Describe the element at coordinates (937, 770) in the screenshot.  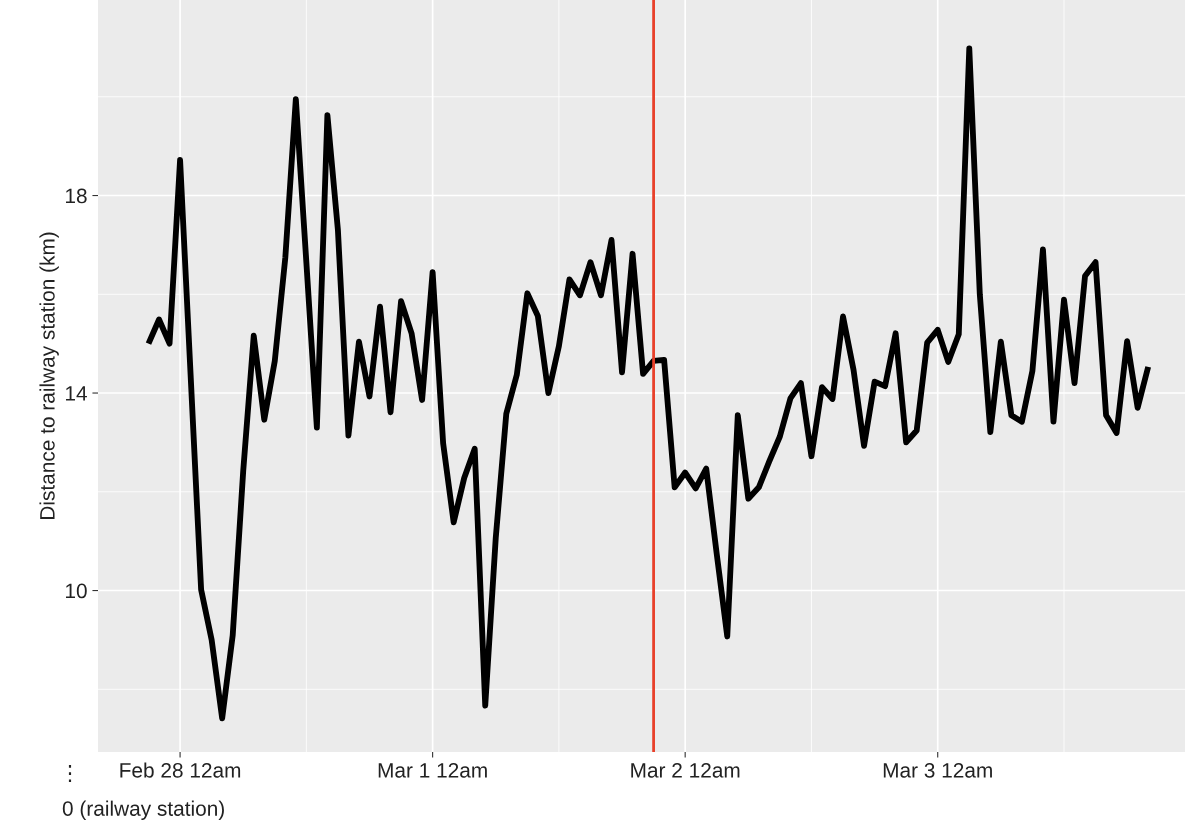
I see `x-tick-label: Mar 3 12am` at that location.